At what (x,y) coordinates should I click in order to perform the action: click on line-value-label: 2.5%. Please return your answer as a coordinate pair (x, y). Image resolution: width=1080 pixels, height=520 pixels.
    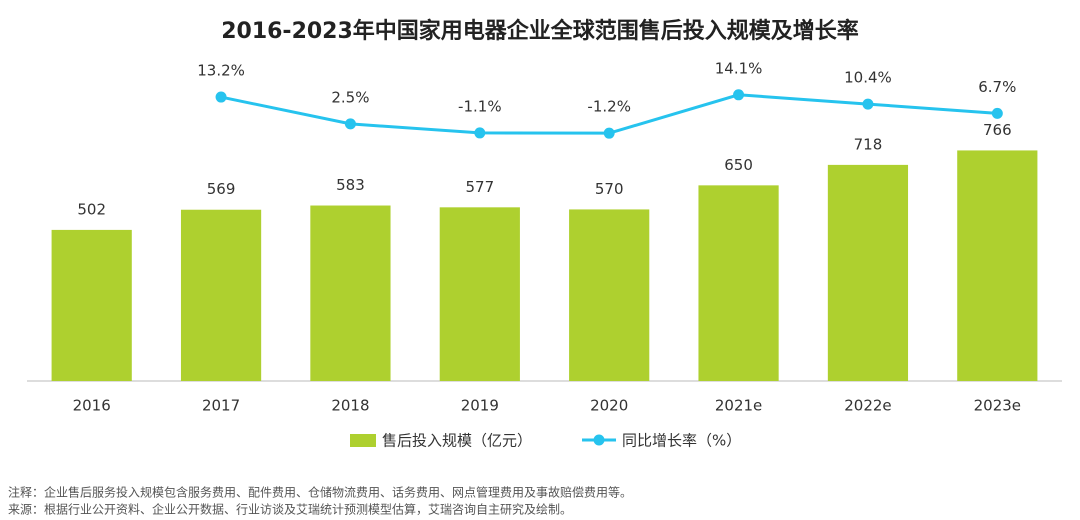
    Looking at the image, I should click on (350, 97).